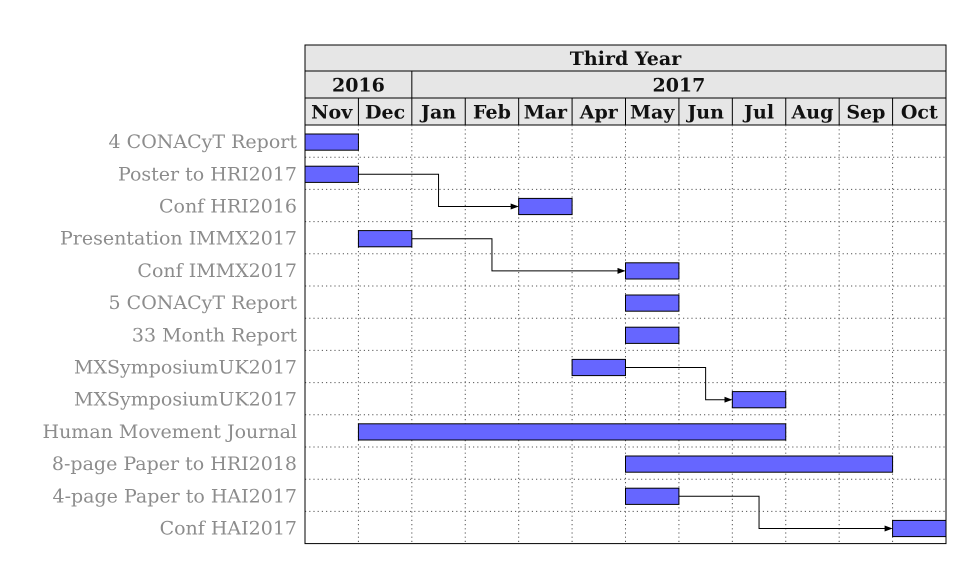 Image resolution: width=976 pixels, height=564 pixels. What do you see at coordinates (174, 464) in the screenshot?
I see `task-label: 8-page Paper to HRI2018` at bounding box center [174, 464].